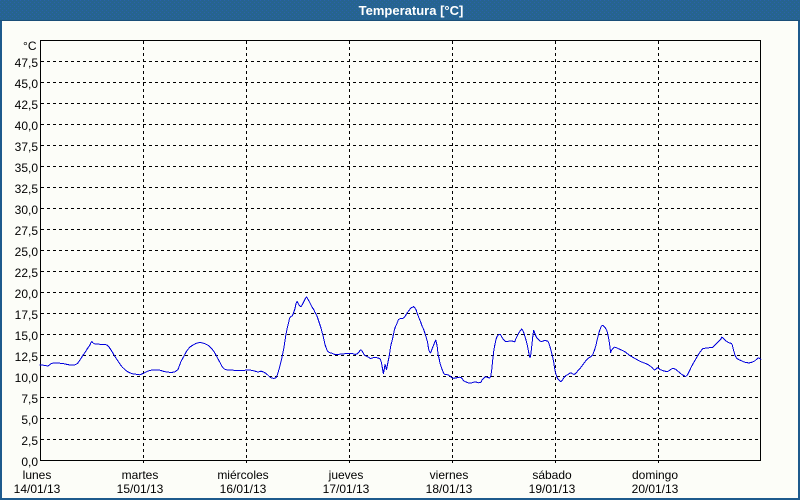  Describe the element at coordinates (27, 126) in the screenshot. I see `svg-text: 40,0` at that location.